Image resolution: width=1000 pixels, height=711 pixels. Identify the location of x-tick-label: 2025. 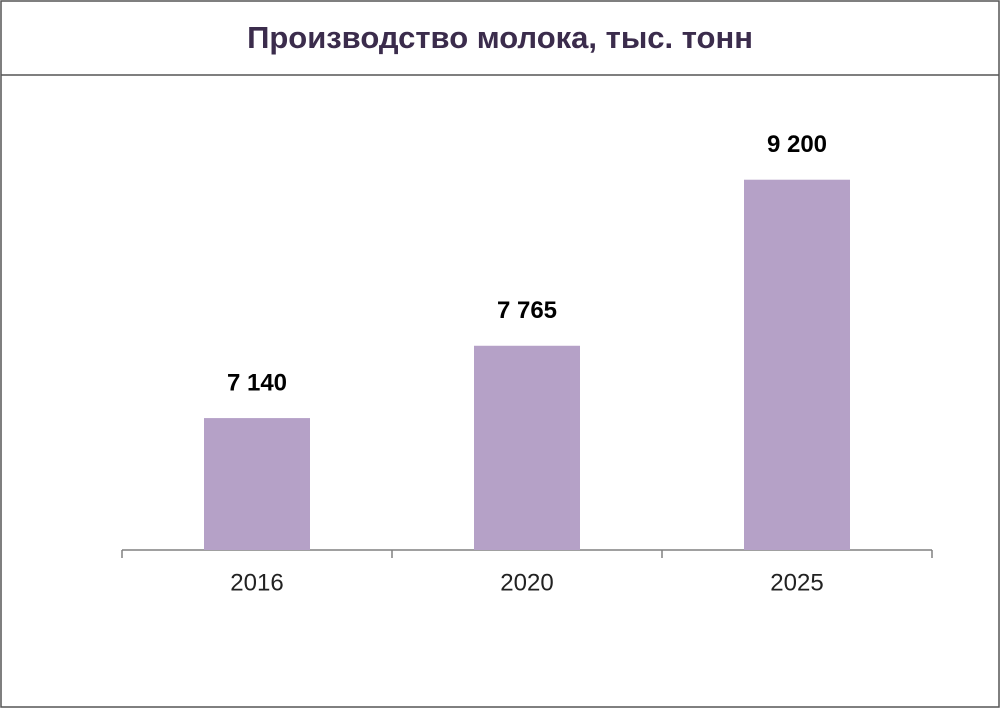
(796, 582).